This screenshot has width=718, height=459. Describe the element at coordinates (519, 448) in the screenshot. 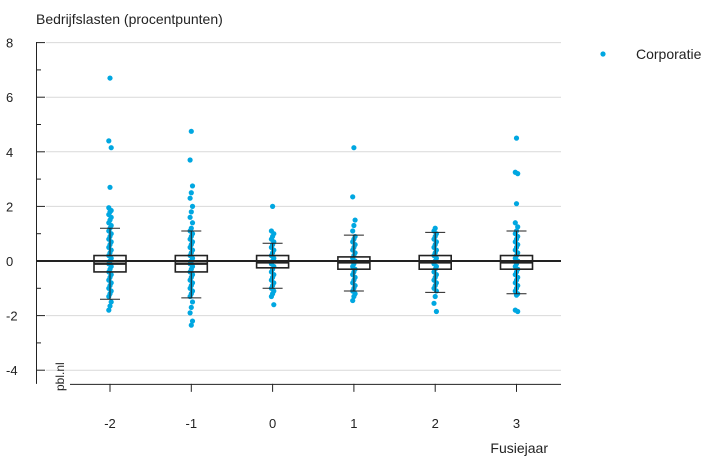

I see `x-axis-label: Fusiejaar` at that location.